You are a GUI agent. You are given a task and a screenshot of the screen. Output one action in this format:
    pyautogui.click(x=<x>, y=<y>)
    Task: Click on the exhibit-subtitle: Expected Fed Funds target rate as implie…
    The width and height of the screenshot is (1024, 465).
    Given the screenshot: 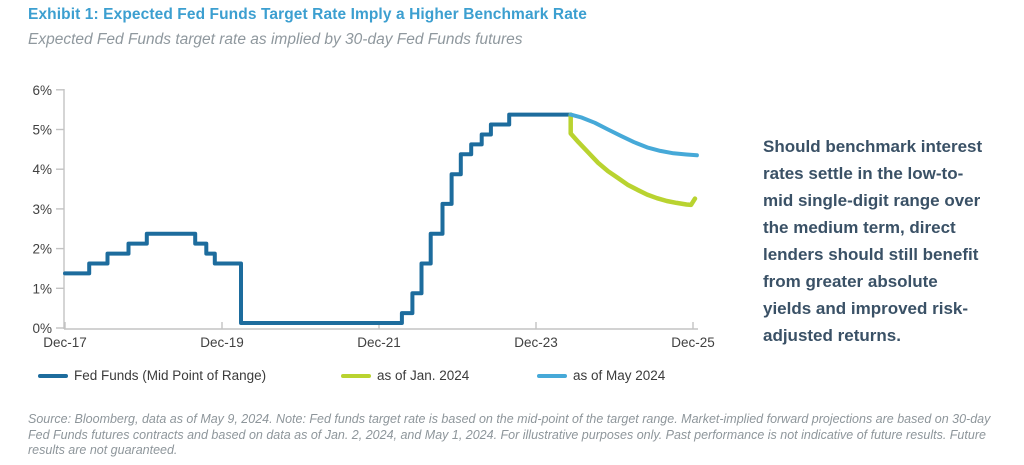 What is the action you would take?
    pyautogui.click(x=275, y=39)
    